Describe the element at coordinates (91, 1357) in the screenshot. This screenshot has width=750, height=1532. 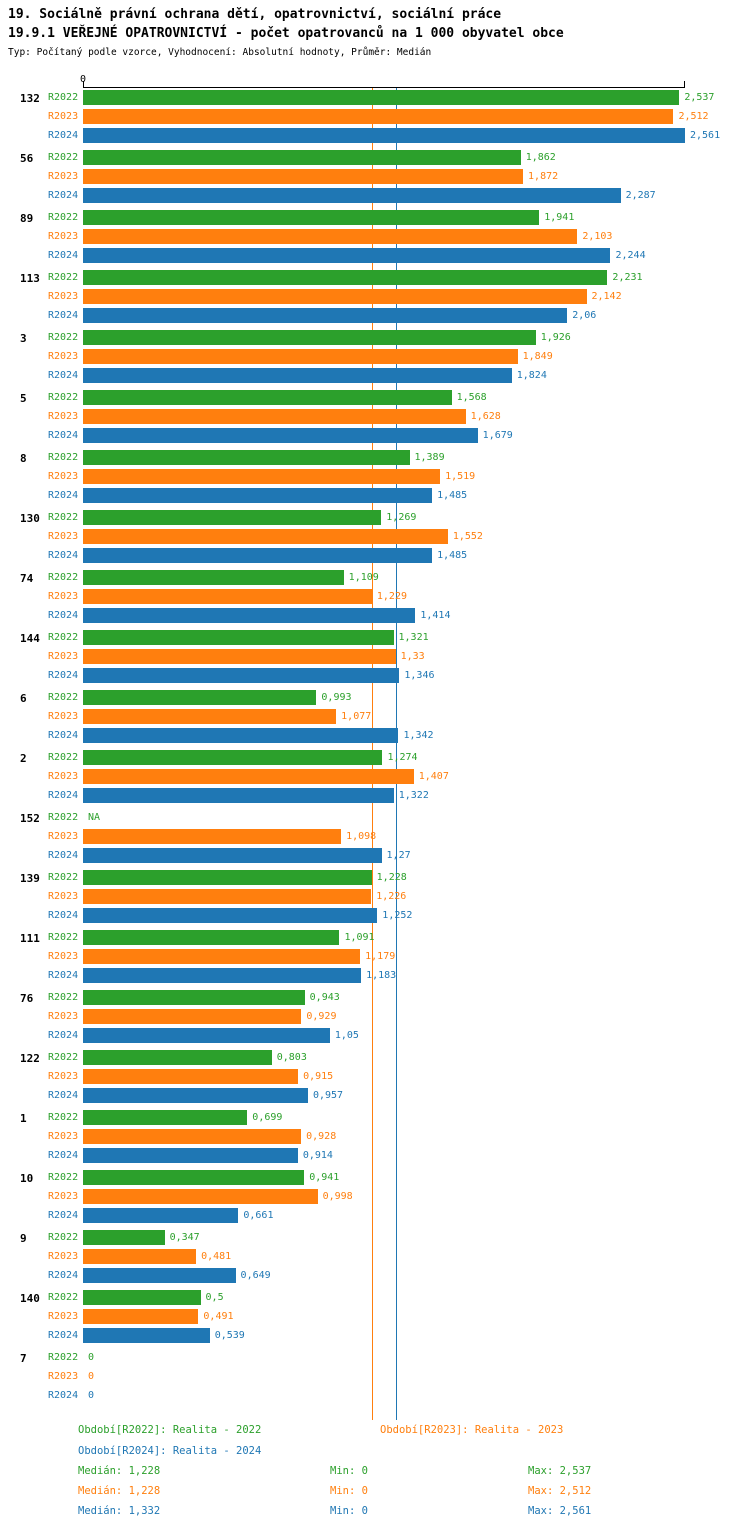
I see `value-label: 0` at that location.